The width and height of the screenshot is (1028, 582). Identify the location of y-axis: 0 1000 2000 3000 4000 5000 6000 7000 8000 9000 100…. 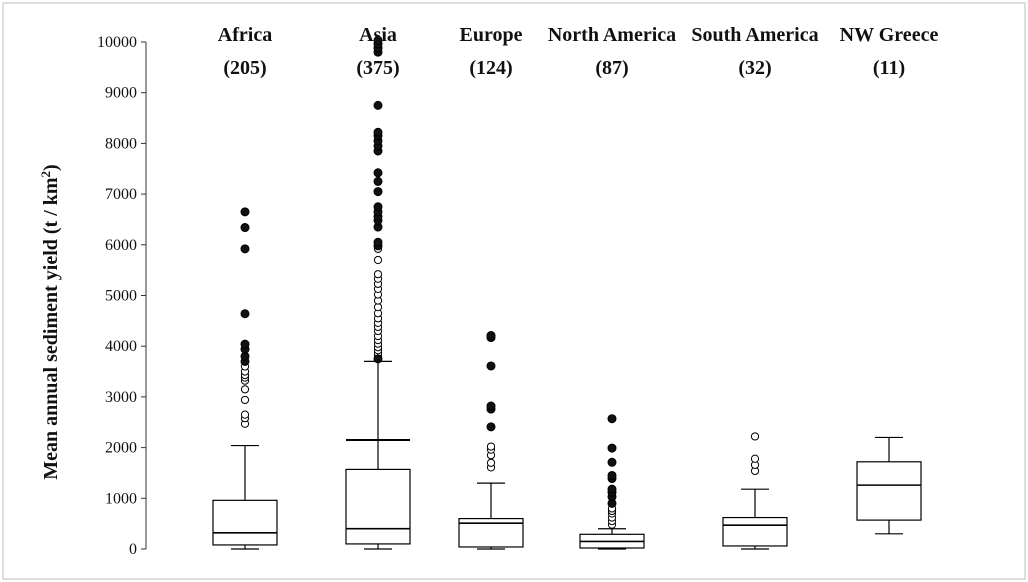
(122, 296).